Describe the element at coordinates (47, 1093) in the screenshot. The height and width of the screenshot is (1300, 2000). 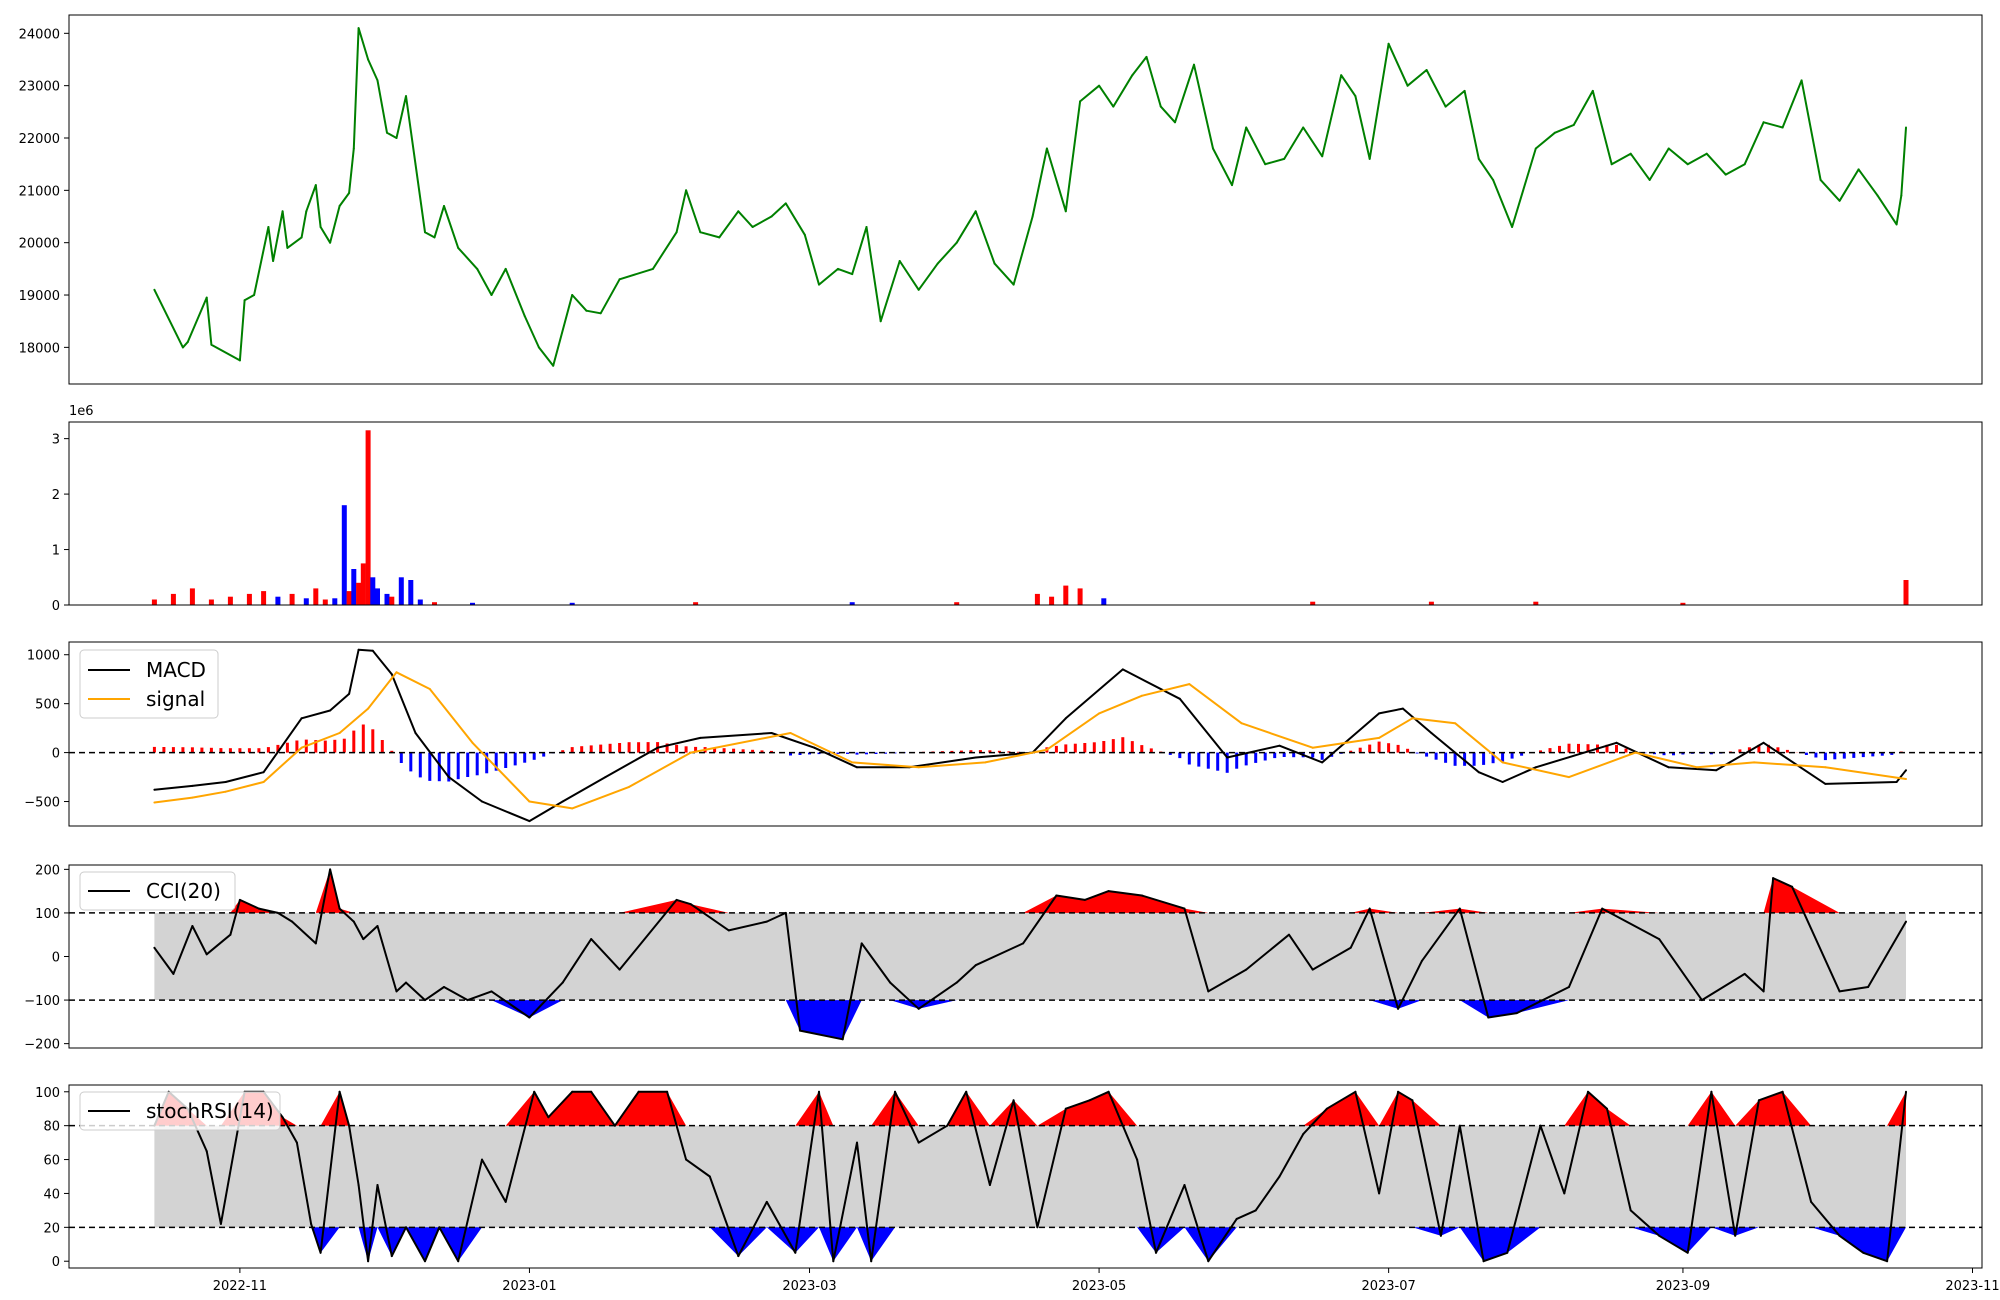
I see `stochrsi-ytick-label: 100` at that location.